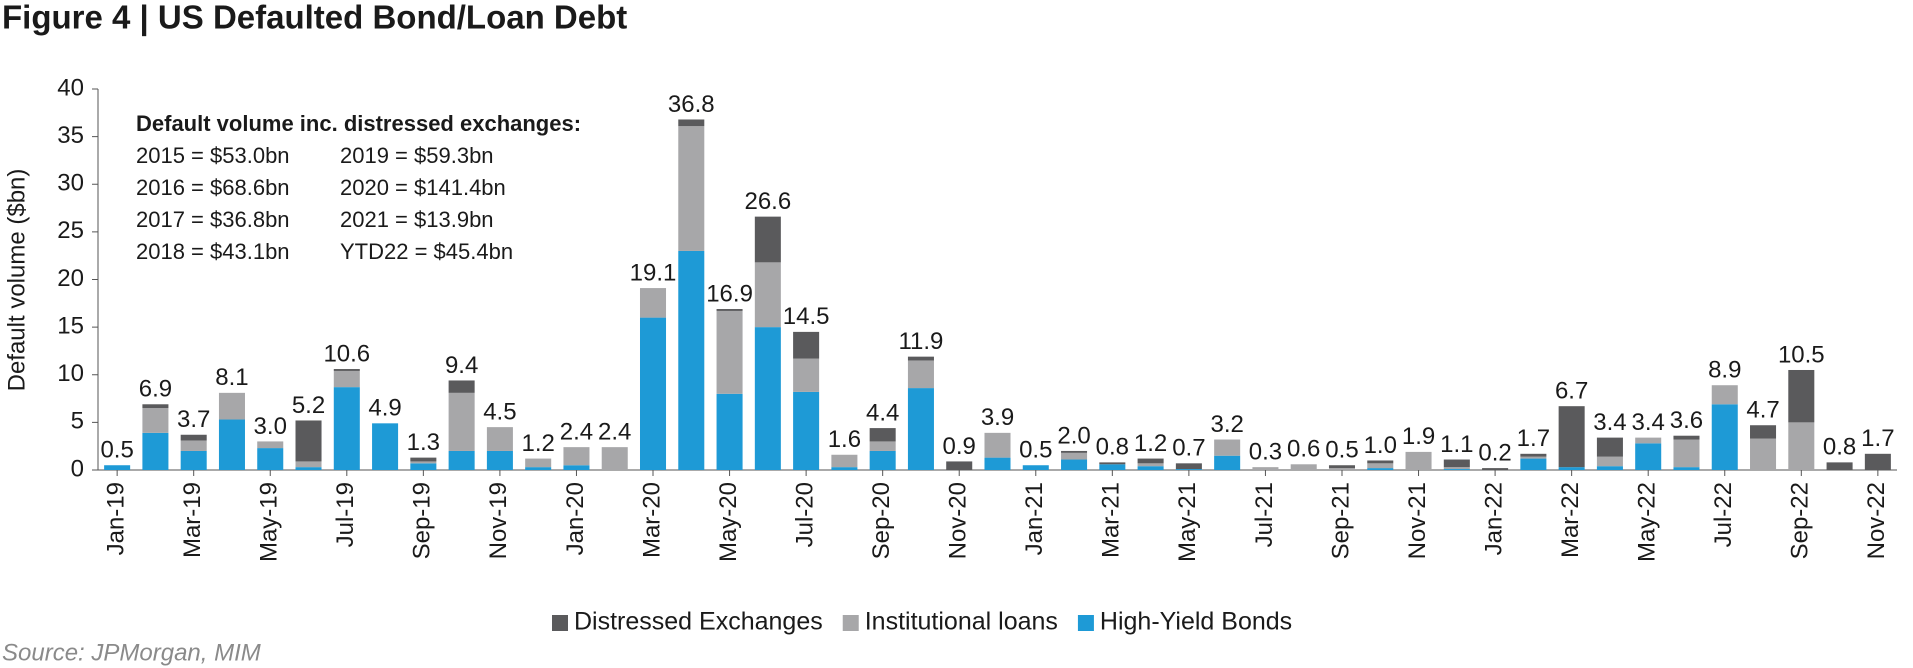 The image size is (1913, 668). What do you see at coordinates (1724, 370) in the screenshot?
I see `total-label: 8.9` at bounding box center [1724, 370].